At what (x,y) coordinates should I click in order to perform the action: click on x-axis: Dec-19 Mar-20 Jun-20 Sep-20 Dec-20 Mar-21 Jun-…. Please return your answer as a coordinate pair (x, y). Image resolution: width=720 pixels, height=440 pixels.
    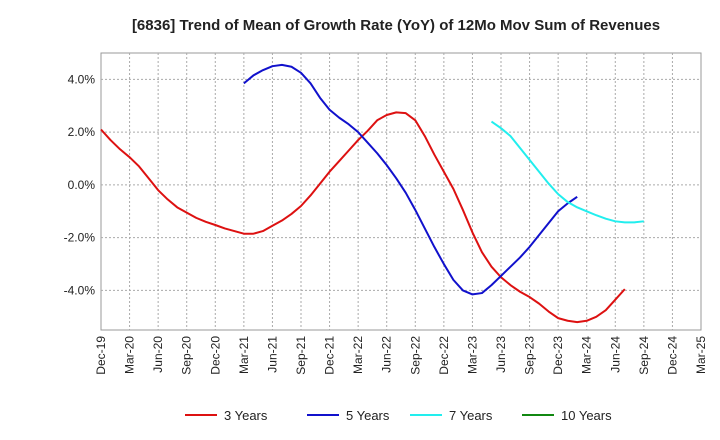
    Looking at the image, I should click on (401, 355).